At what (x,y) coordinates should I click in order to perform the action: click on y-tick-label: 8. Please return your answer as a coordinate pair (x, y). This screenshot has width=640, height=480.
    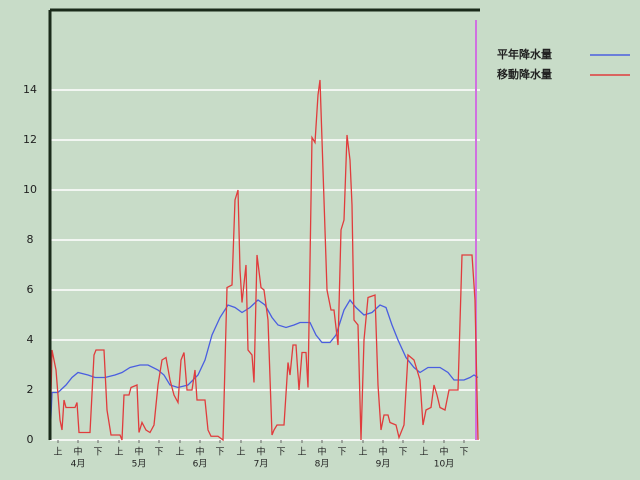
    Looking at the image, I should click on (30, 239).